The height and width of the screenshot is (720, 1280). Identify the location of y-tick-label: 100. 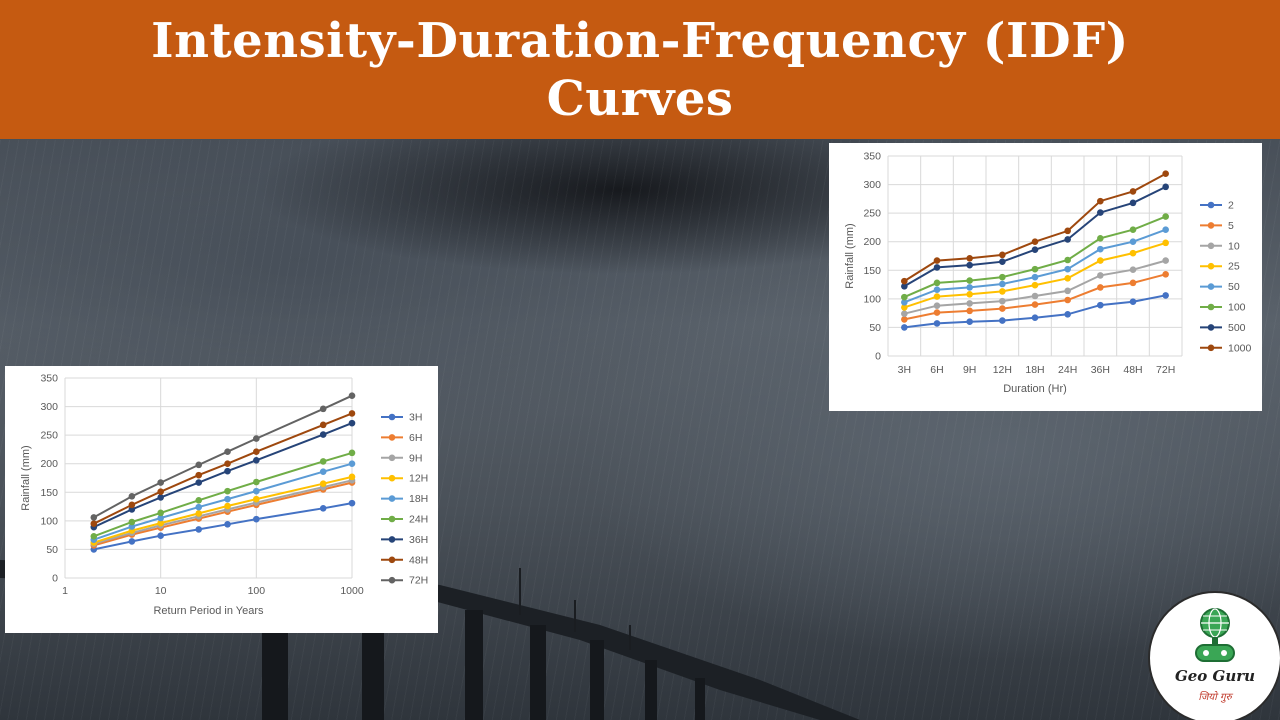
(49, 521).